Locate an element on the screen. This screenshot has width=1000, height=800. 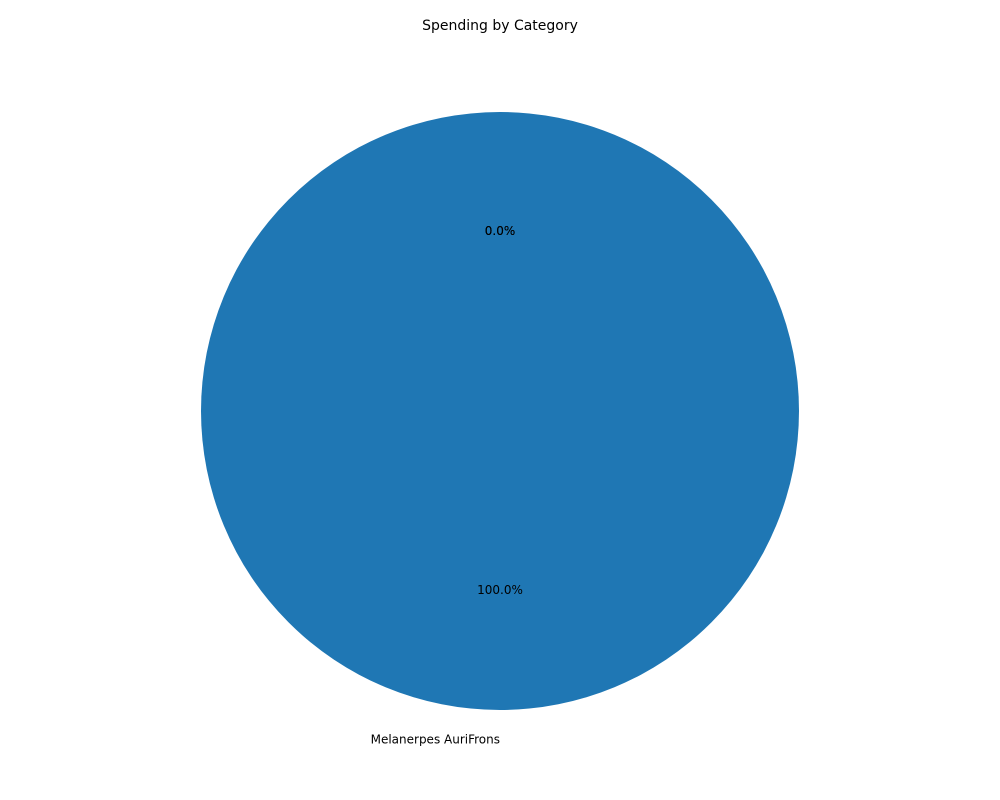
pie-slice-percent-0: 100.0% is located at coordinates (500, 590).